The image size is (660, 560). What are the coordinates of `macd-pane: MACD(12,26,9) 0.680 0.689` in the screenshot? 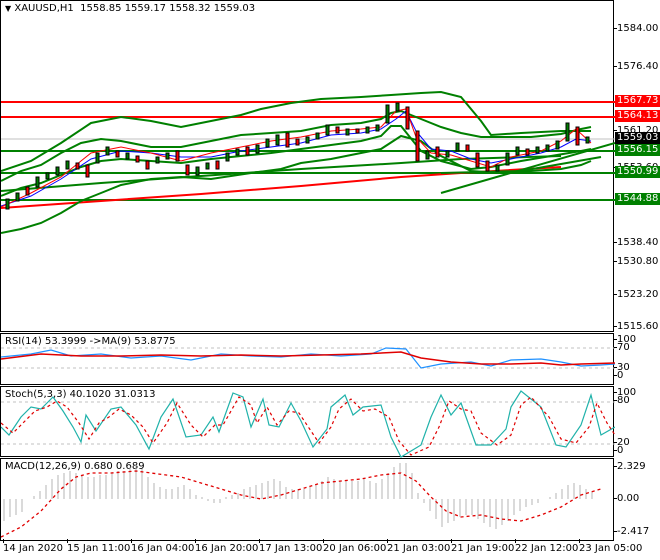 It's located at (307, 499).